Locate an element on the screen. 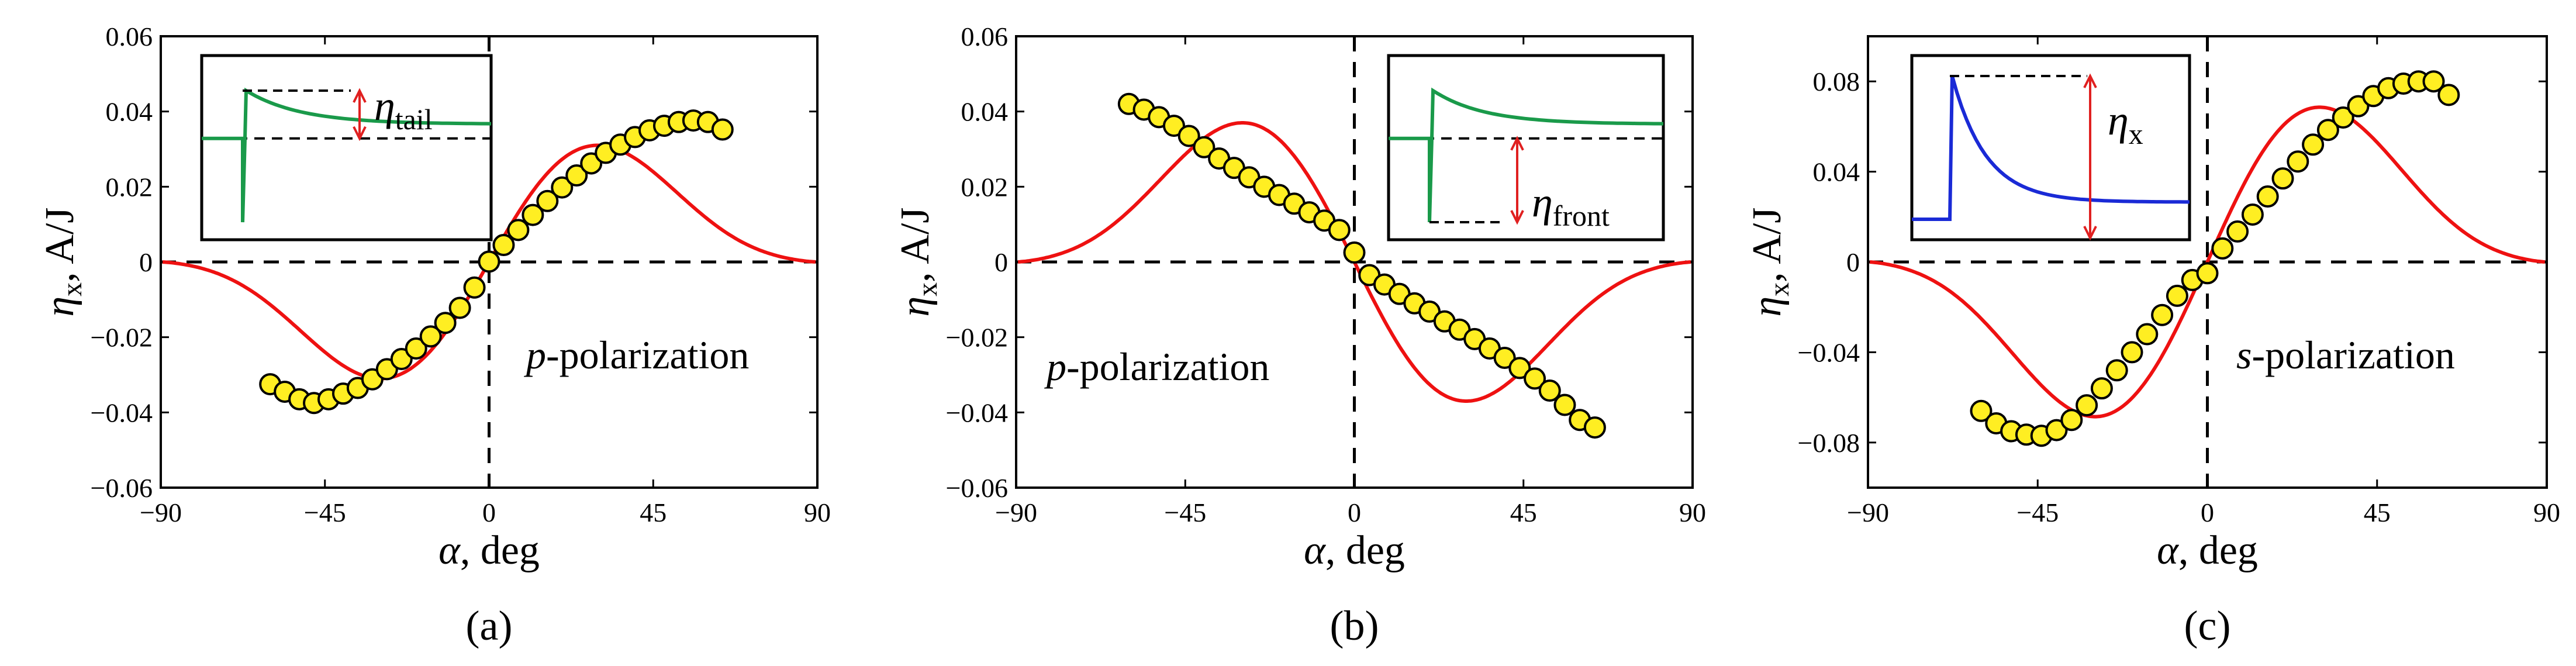 The image size is (2576, 666). y-tick-label: −0.02 is located at coordinates (977, 338).